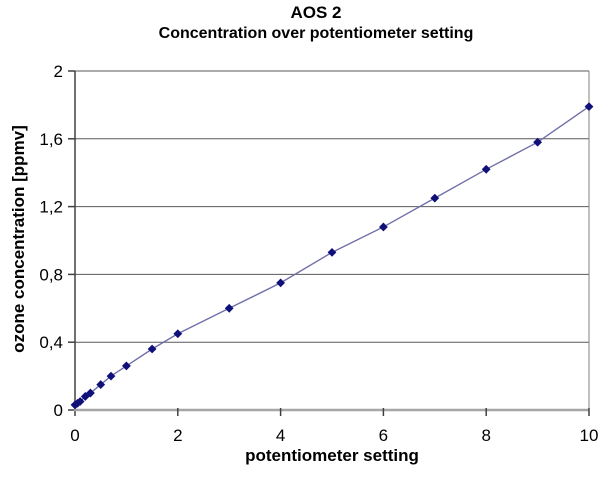 The height and width of the screenshot is (477, 600). I want to click on y-tick-label: 2, so click(58, 71).